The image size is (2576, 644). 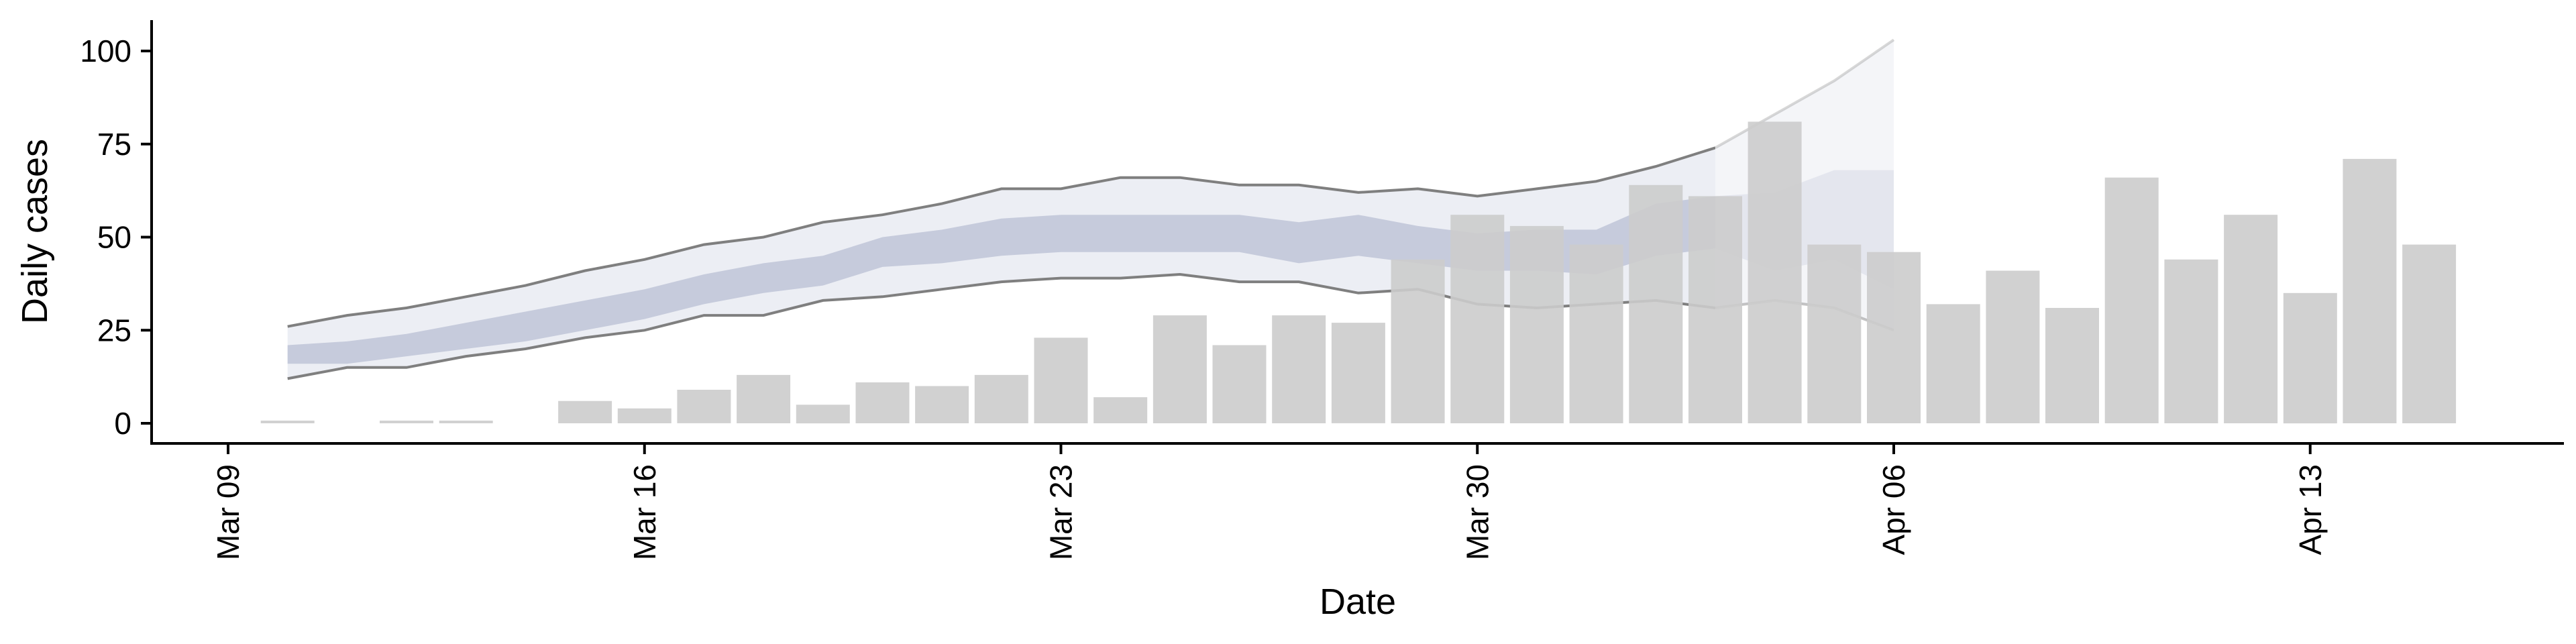 I want to click on x-axis-title: Date, so click(x=1358, y=602).